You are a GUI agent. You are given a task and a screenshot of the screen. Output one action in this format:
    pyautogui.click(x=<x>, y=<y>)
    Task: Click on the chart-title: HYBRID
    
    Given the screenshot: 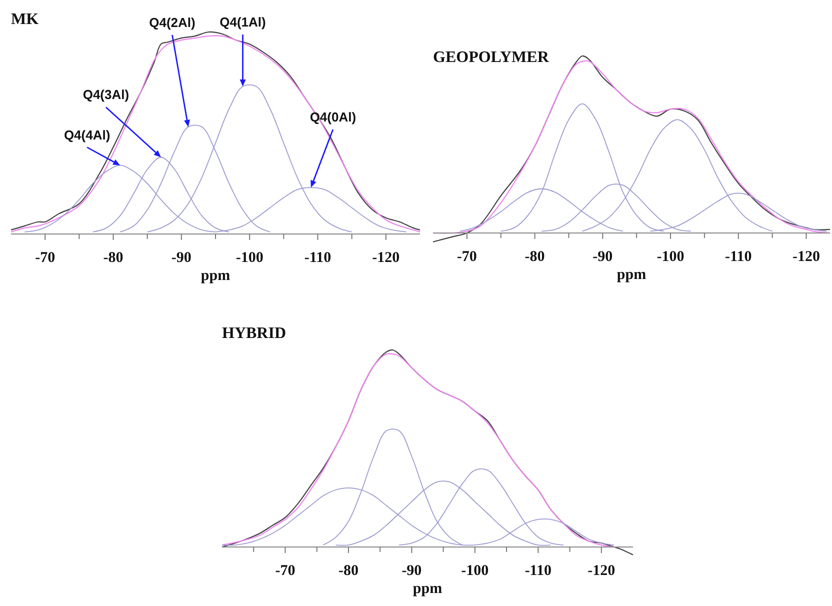 What is the action you would take?
    pyautogui.click(x=254, y=333)
    